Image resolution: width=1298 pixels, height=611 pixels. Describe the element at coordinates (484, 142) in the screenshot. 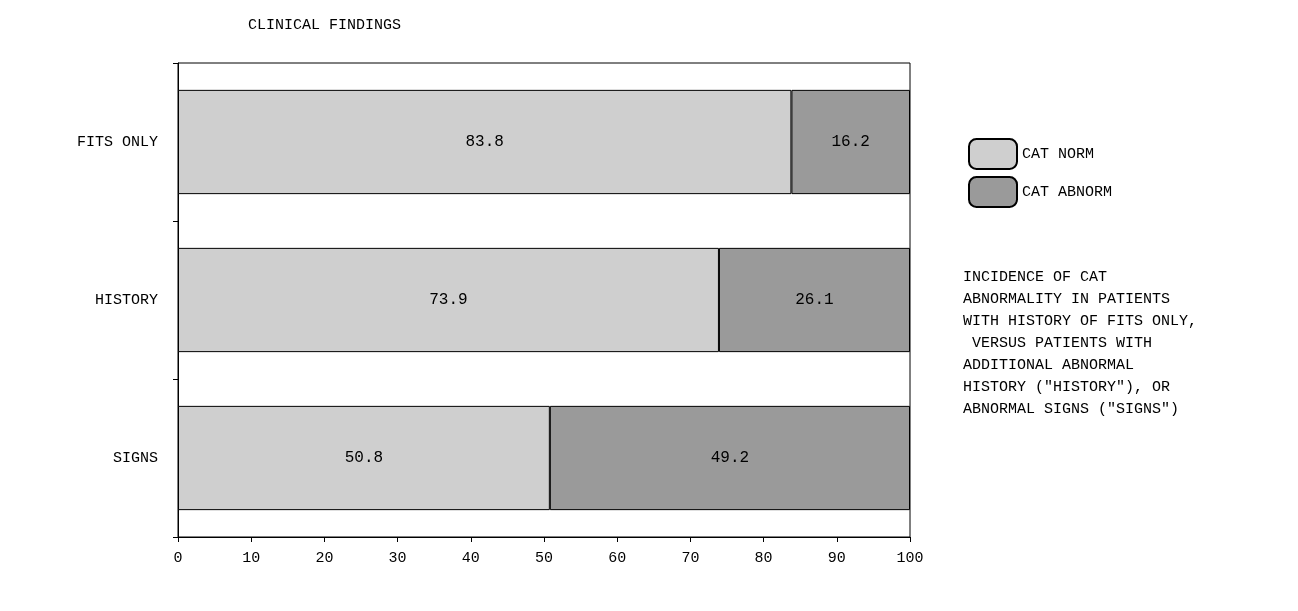

I see `data-label: 83.8` at that location.